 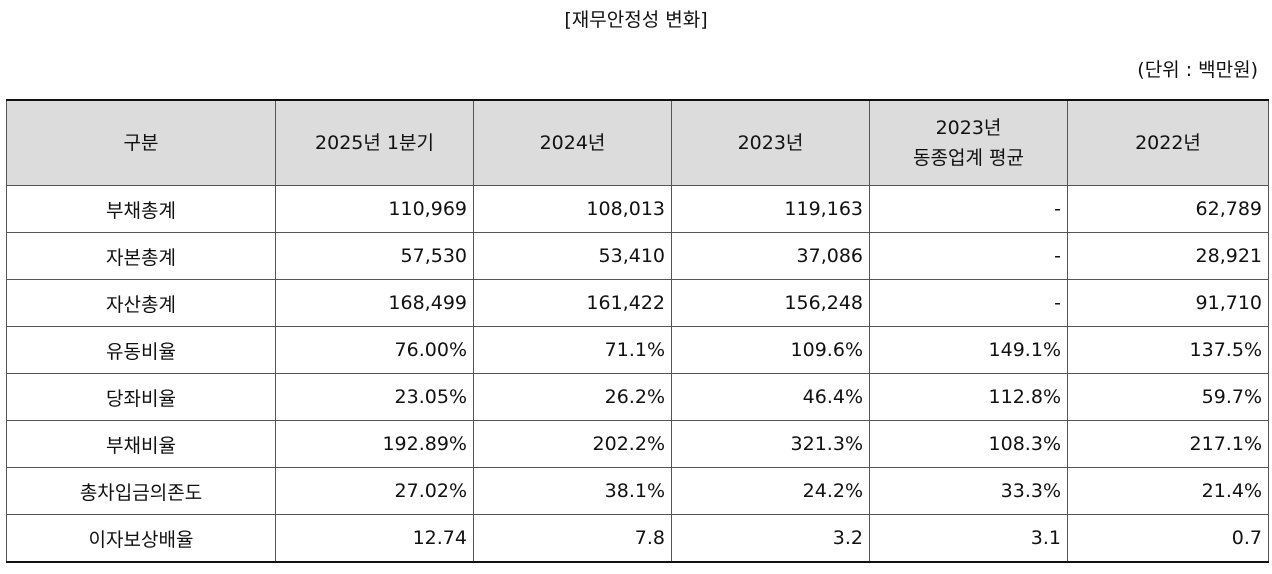 I want to click on table-cell: 108,013, so click(x=572, y=209).